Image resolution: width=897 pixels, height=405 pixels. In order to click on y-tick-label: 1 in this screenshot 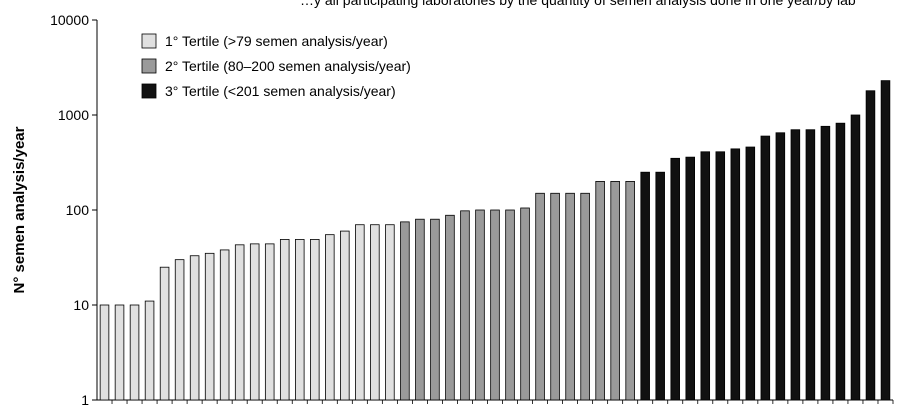, I will do `click(85, 398)`.